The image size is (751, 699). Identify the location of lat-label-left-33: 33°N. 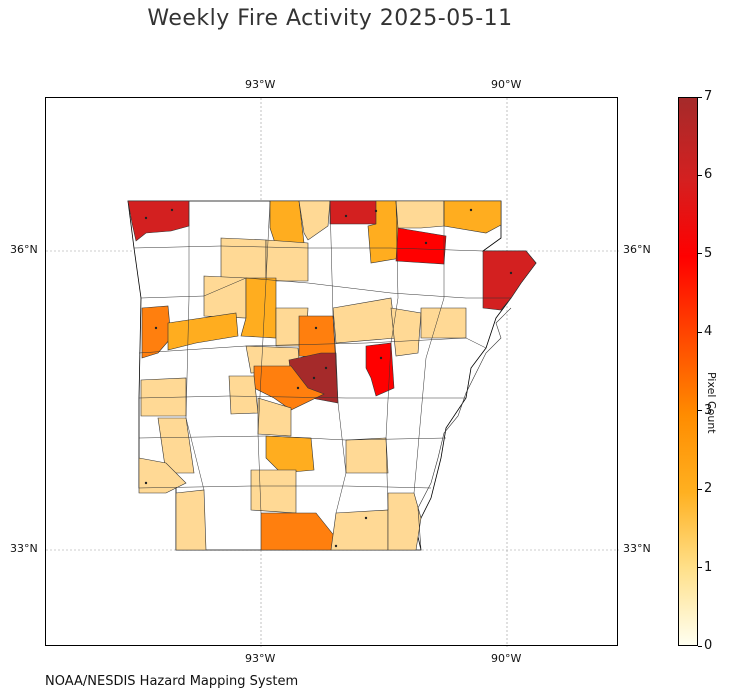
(24, 548).